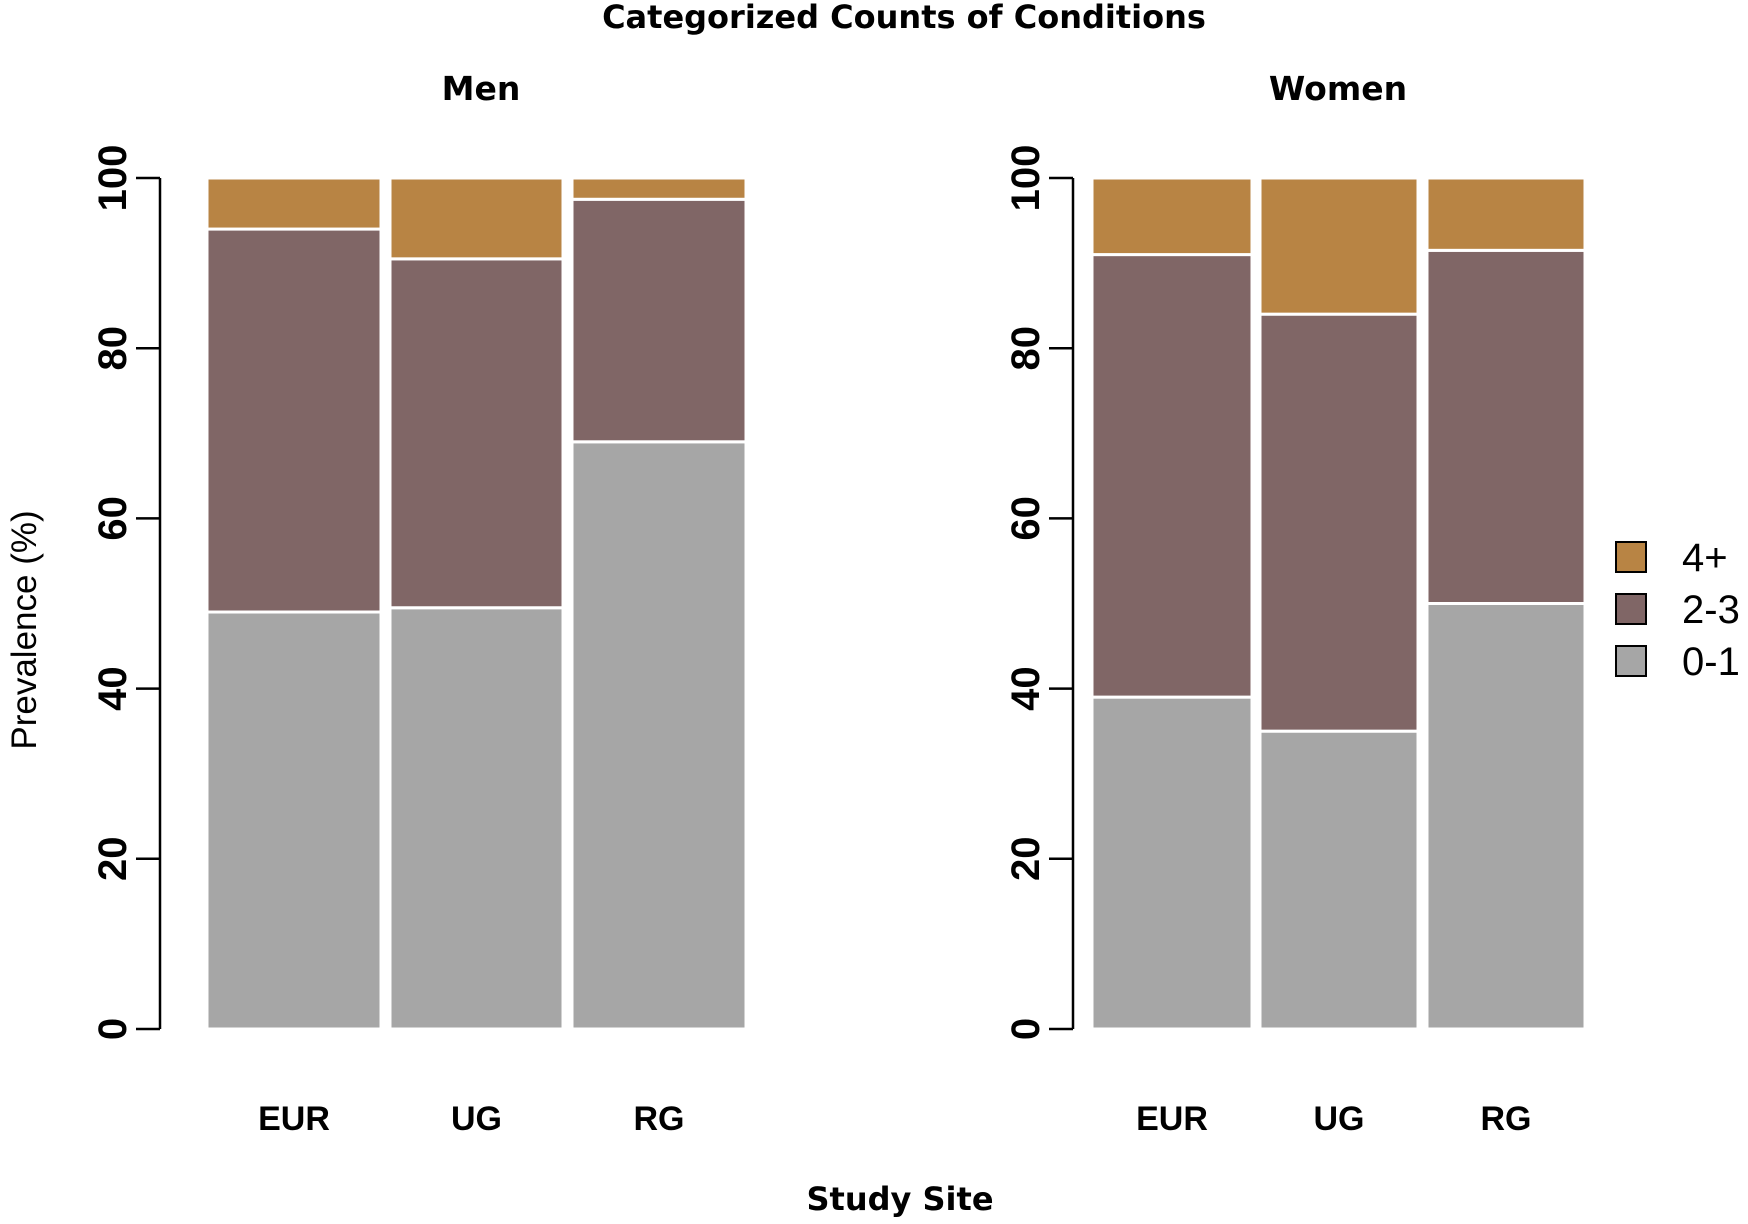  What do you see at coordinates (1506, 1119) in the screenshot?
I see `x-tick-label-women-rg: RG` at bounding box center [1506, 1119].